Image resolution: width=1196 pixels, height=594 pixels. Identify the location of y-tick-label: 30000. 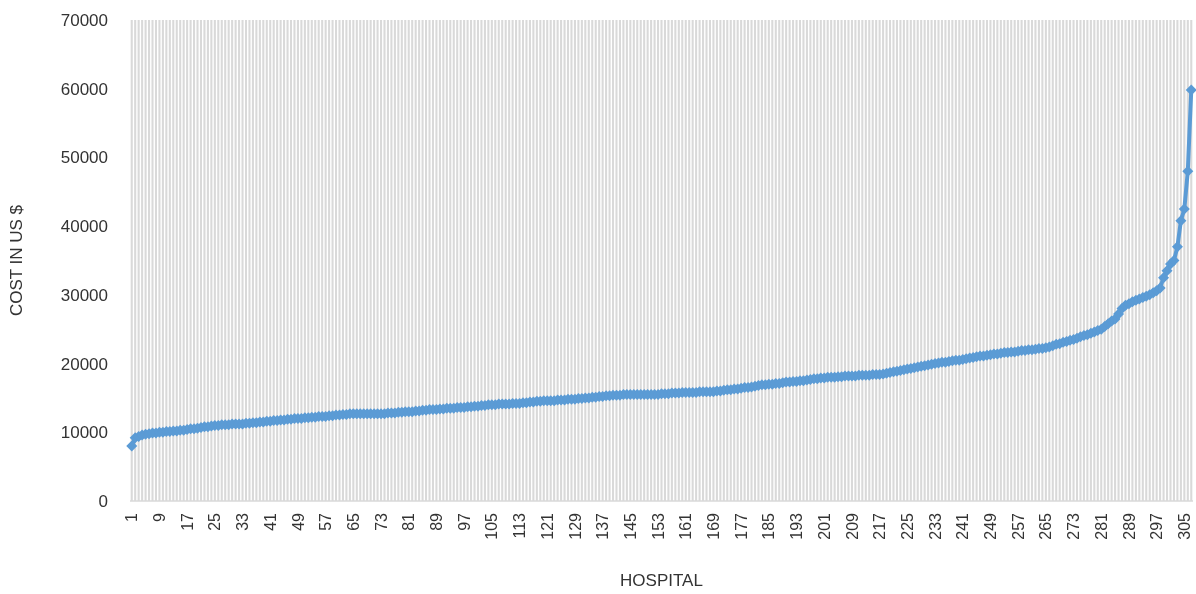
(84, 295).